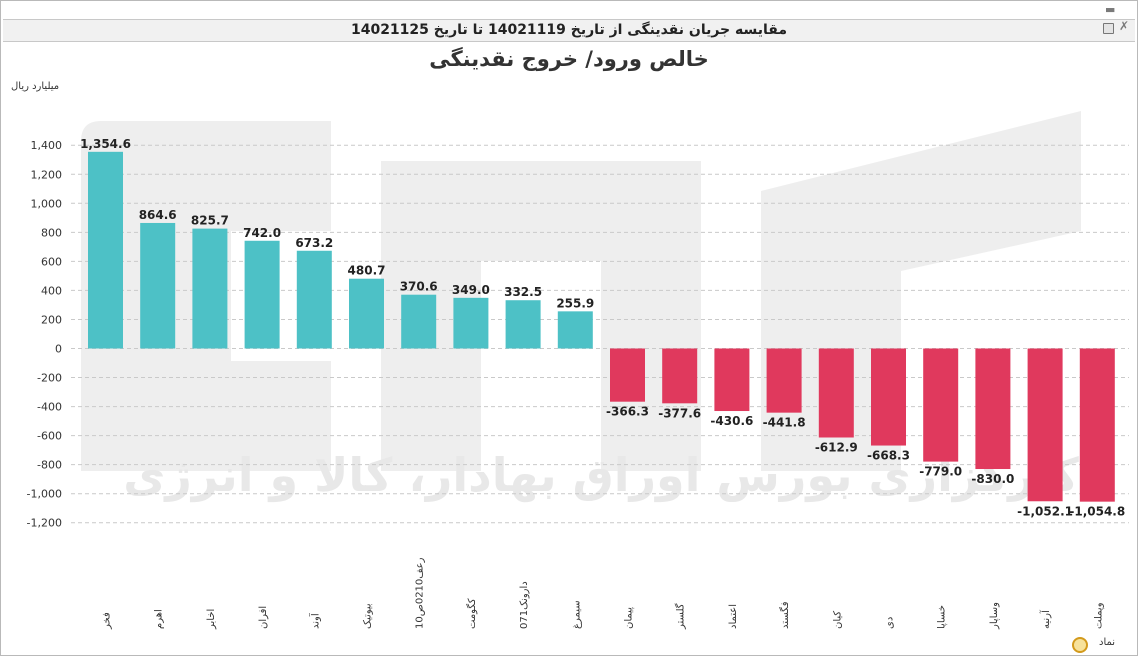  Describe the element at coordinates (210, 221) in the screenshot. I see `data-label: 825.7` at that location.